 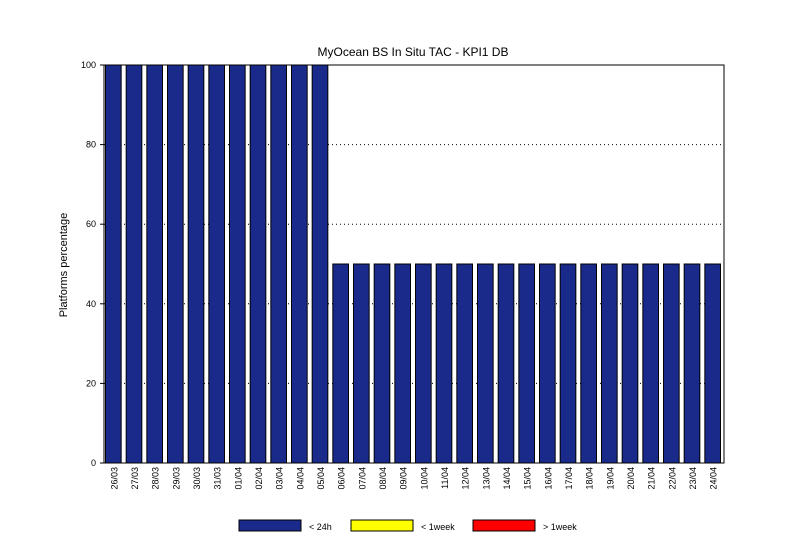 I want to click on x-tick-label: 06/04, so click(x=342, y=478).